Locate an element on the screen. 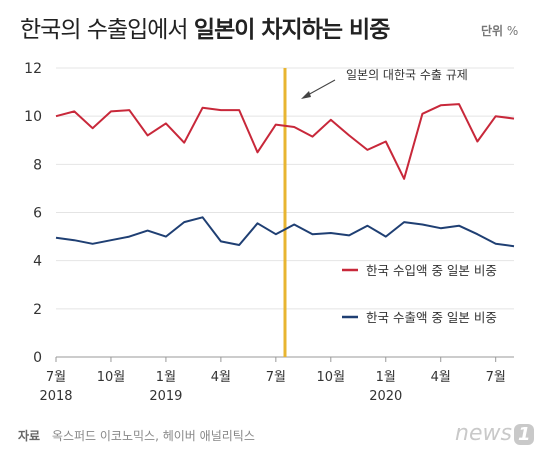 The width and height of the screenshot is (560, 459). y-tick-label: 8 is located at coordinates (37, 165).